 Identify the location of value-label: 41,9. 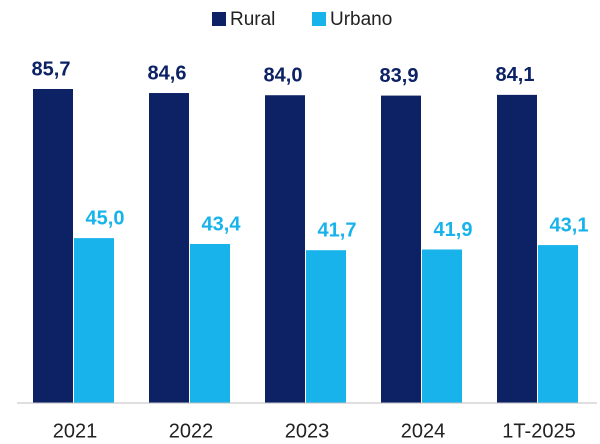
(453, 230).